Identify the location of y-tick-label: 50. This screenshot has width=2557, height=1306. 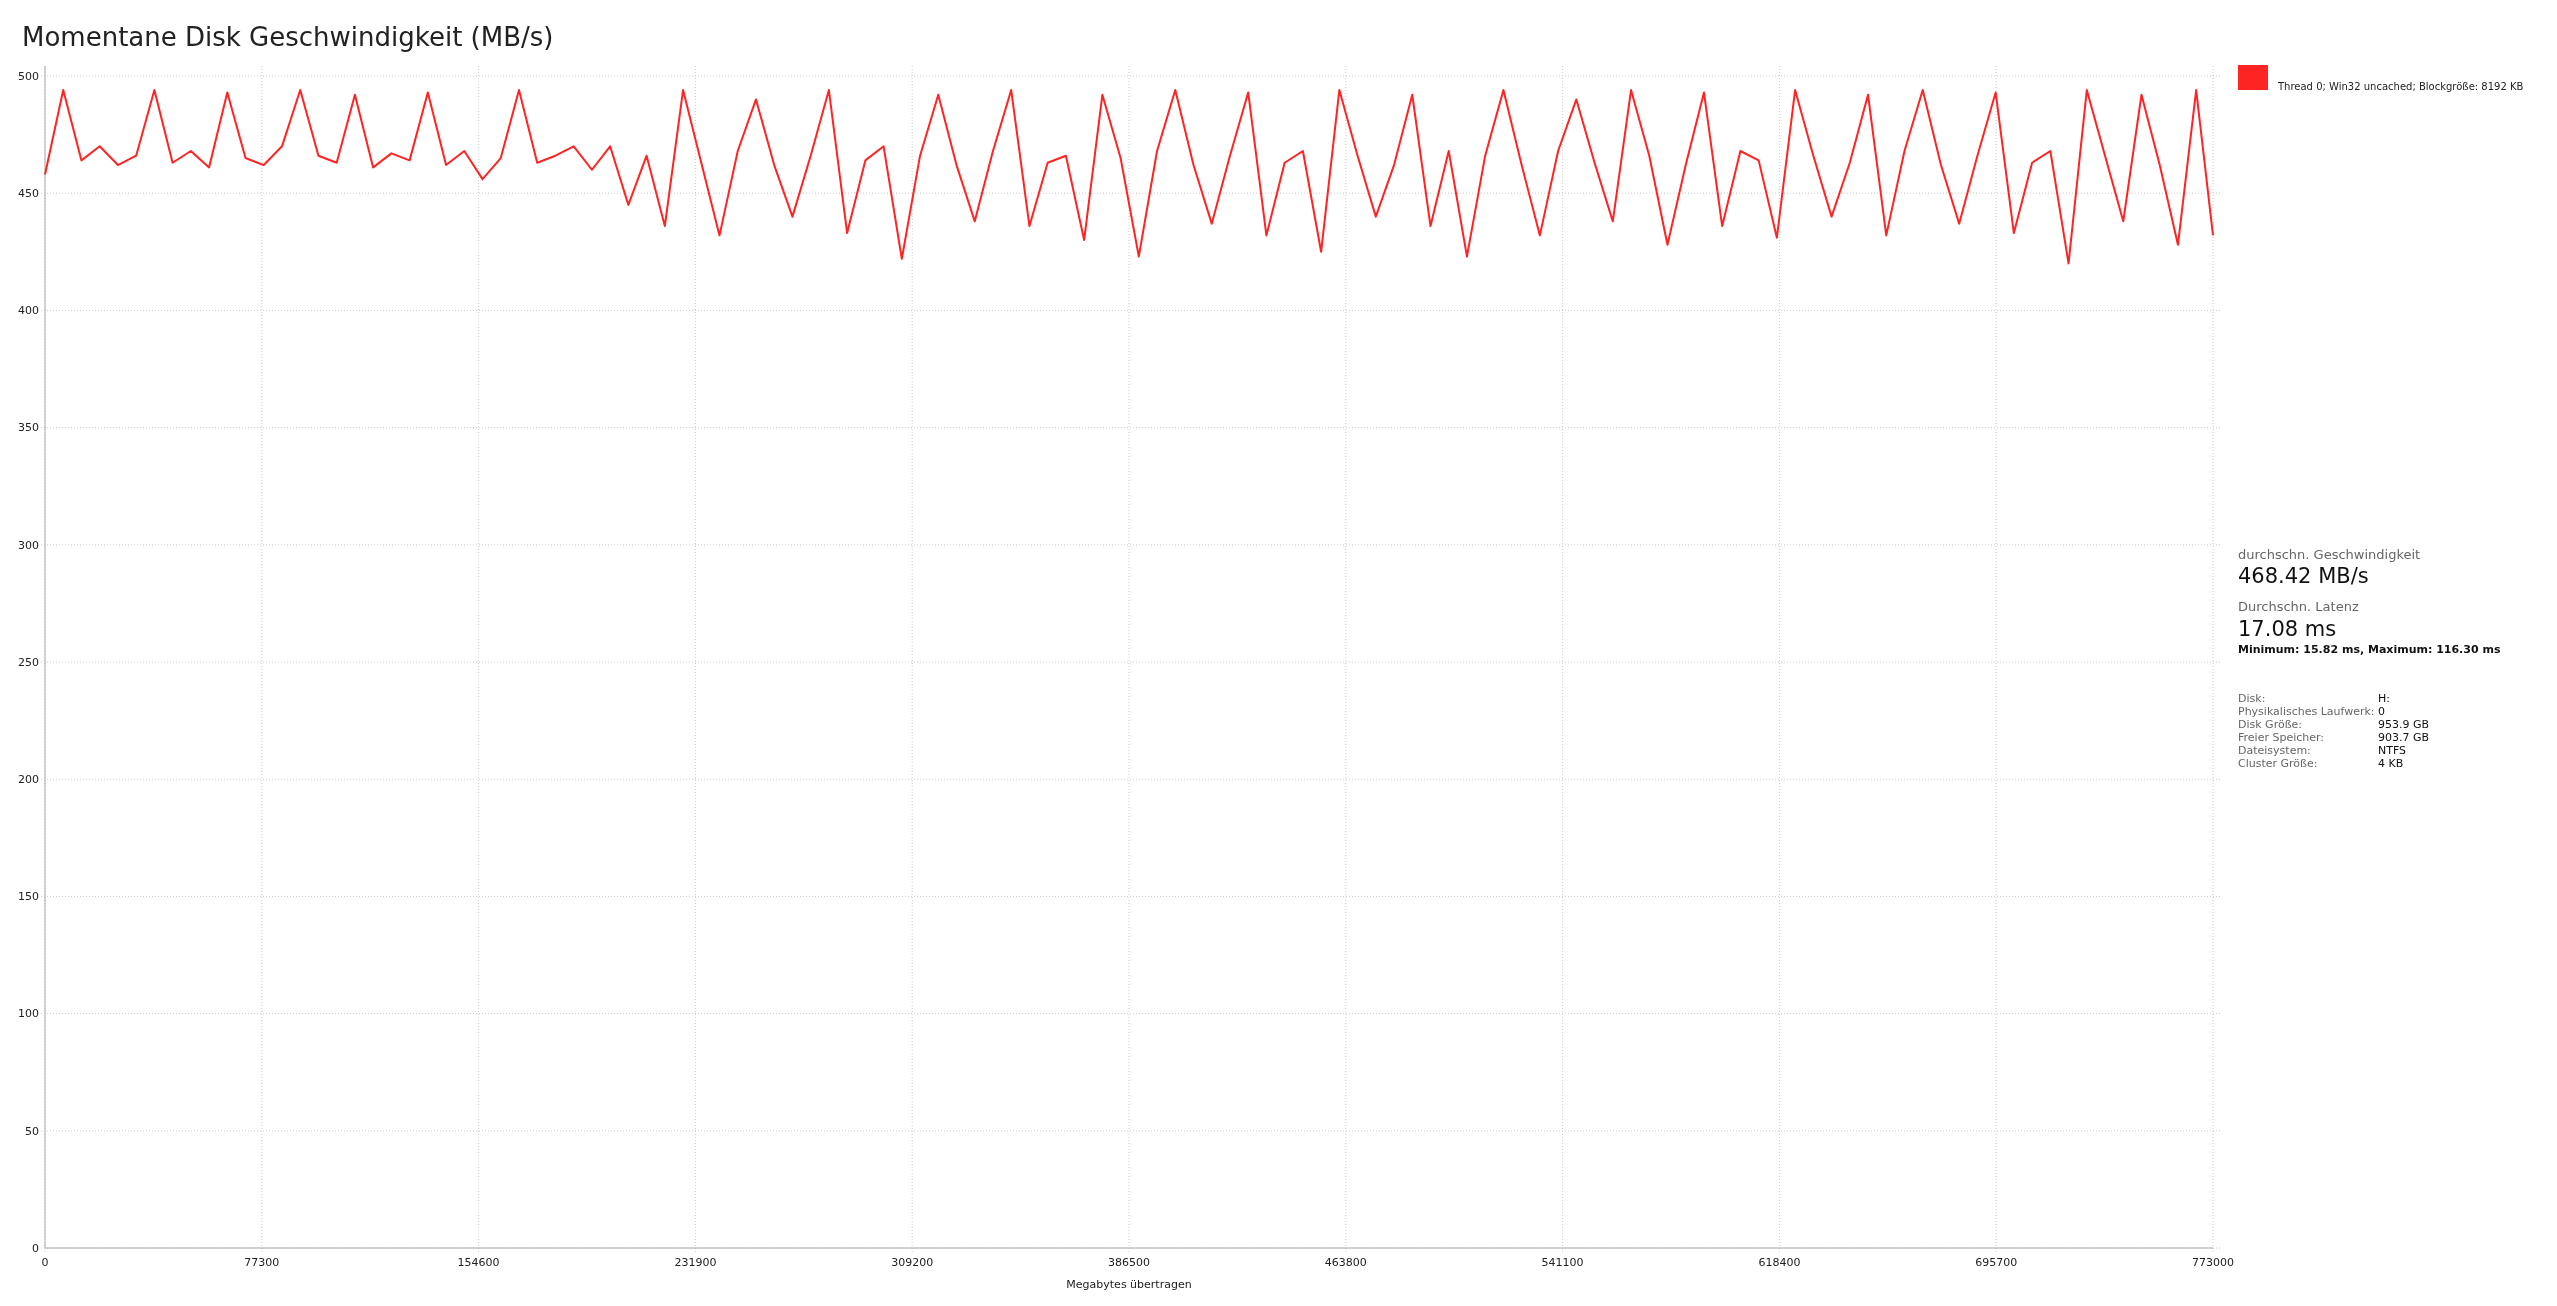
(32, 1131).